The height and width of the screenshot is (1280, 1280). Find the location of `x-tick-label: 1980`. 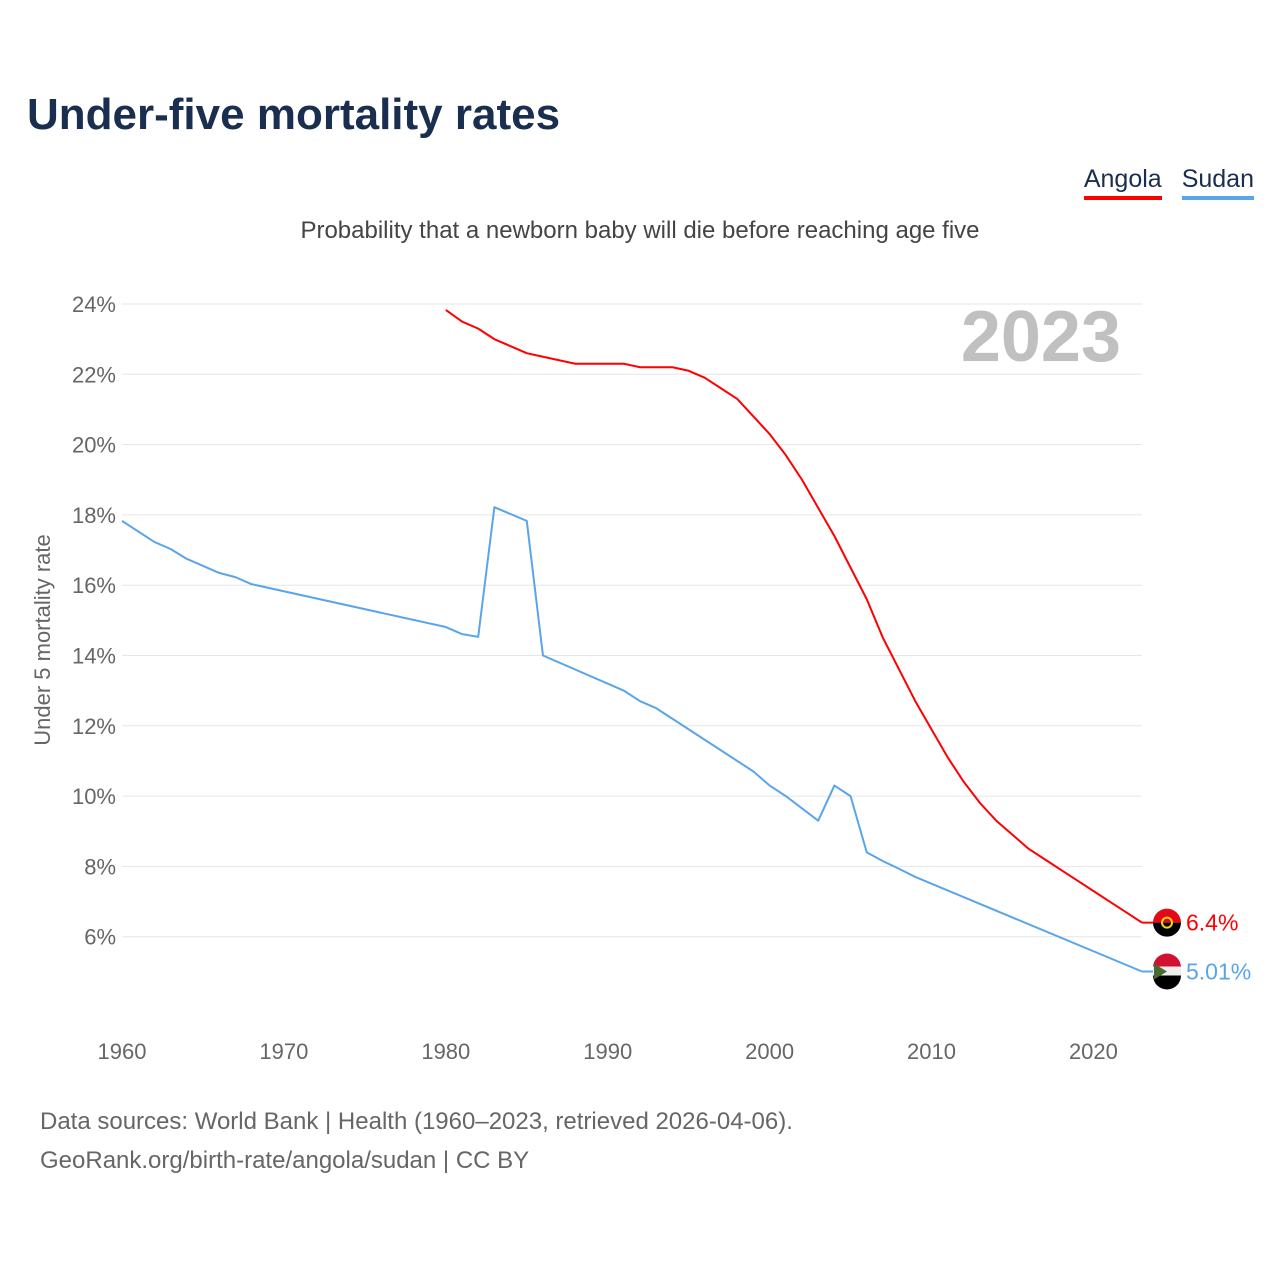

x-tick-label: 1980 is located at coordinates (445, 1051).